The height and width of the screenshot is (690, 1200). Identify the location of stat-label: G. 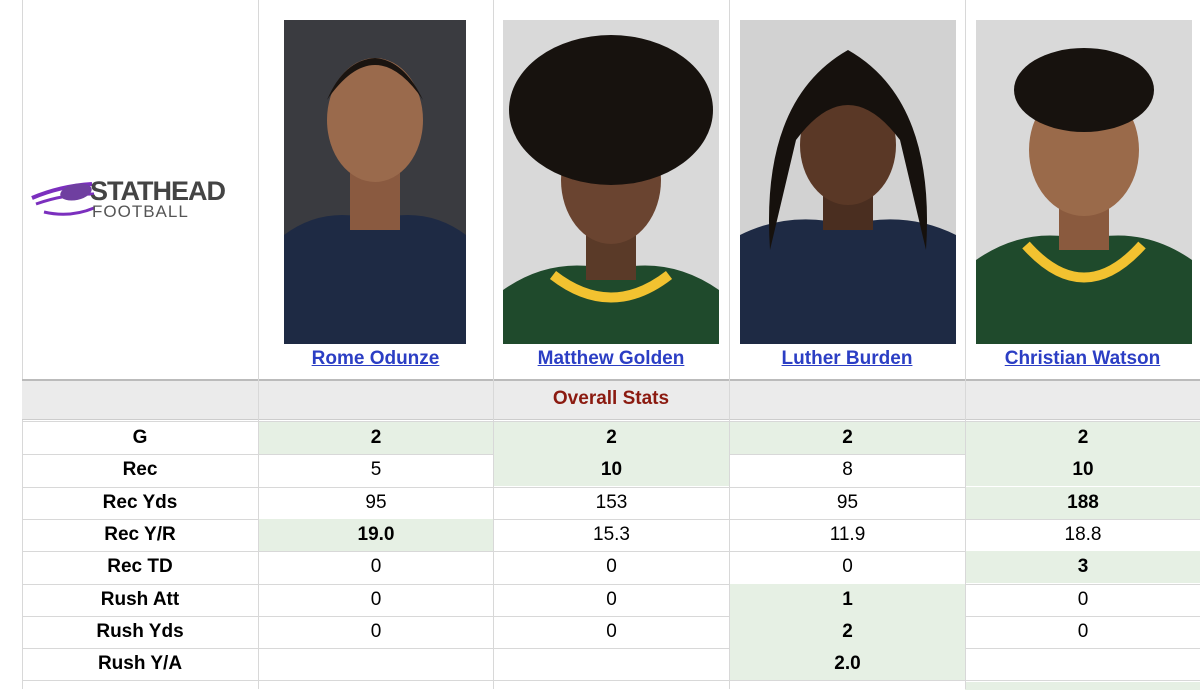
(140, 437).